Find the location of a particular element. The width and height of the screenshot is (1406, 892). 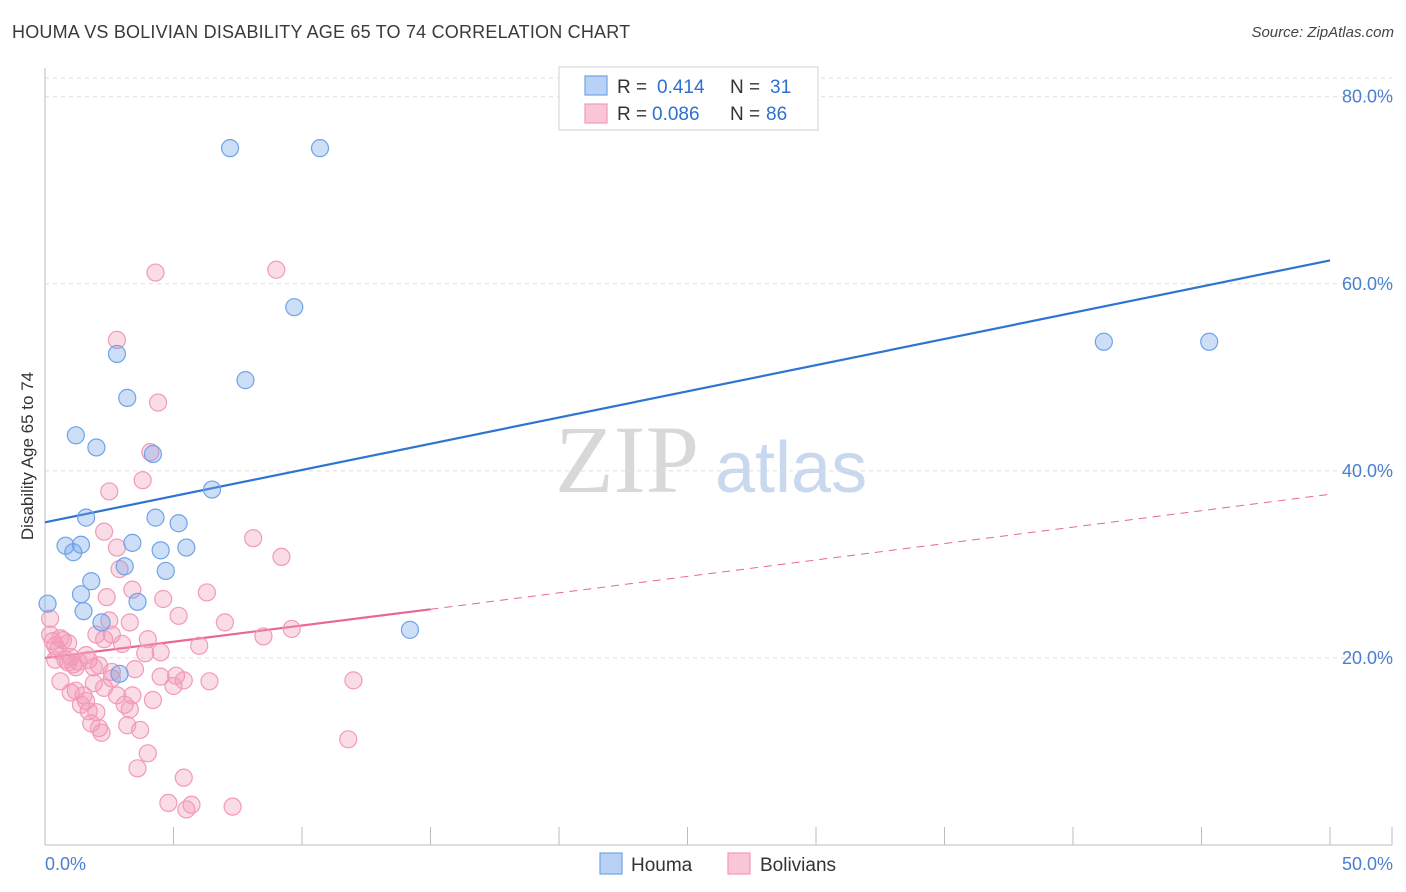

watermark-zip: ZIP is located at coordinates (627, 459).